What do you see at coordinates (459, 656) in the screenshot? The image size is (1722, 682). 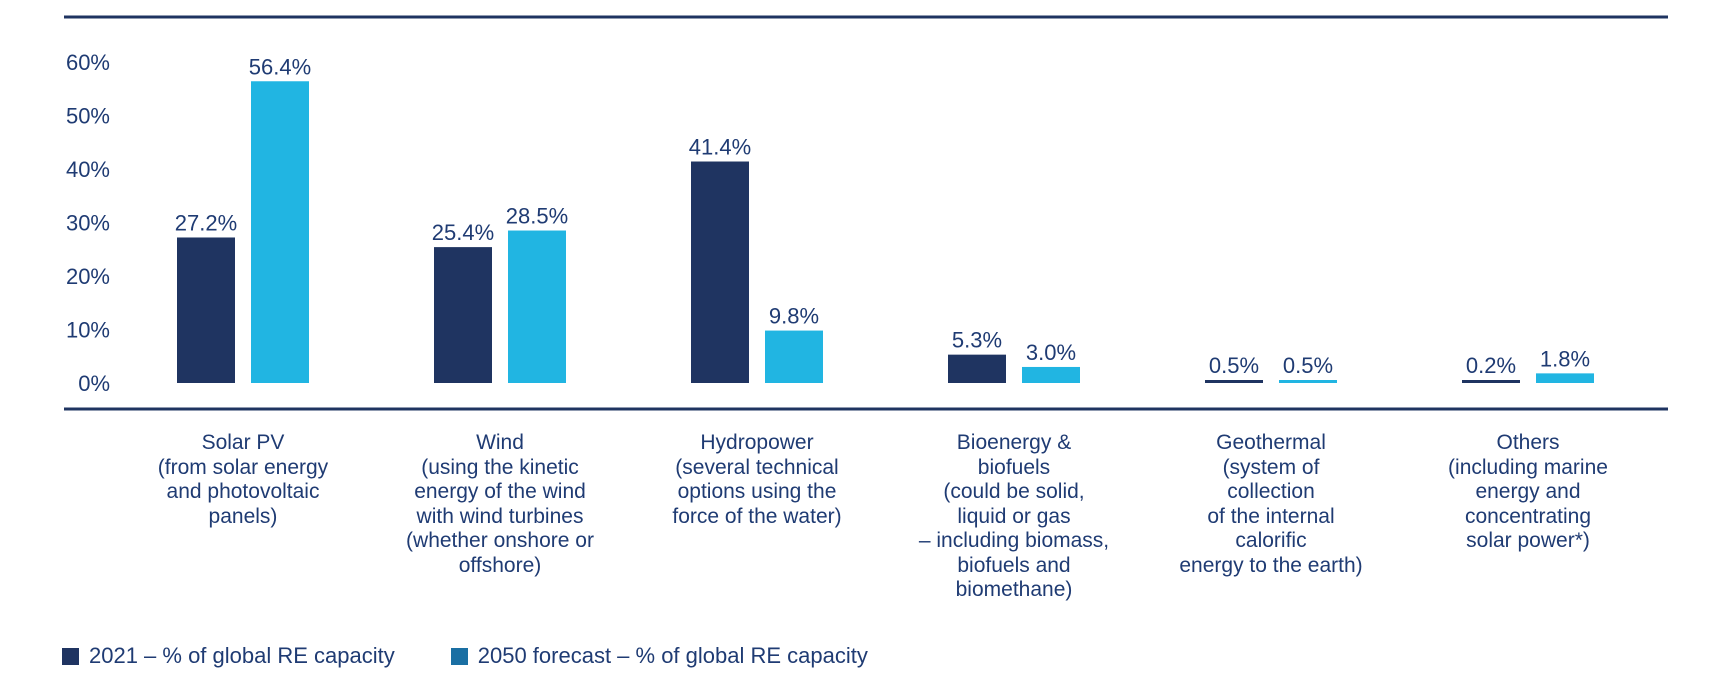 I see `legend-swatch-2050` at bounding box center [459, 656].